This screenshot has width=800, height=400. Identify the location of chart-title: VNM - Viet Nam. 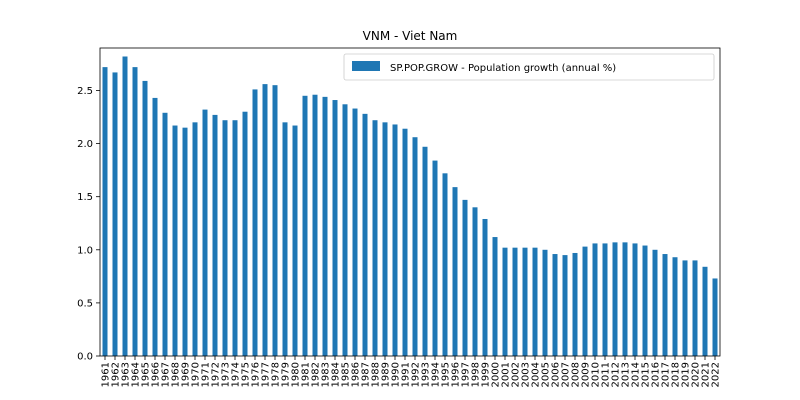
(410, 36).